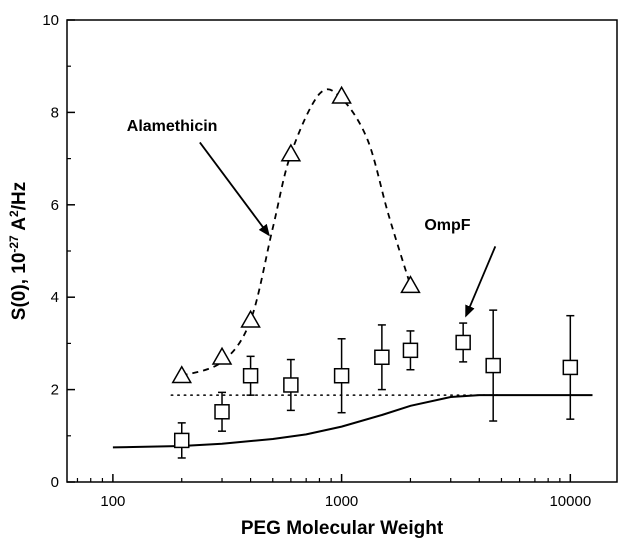 The image size is (633, 542). I want to click on y-axis-title-main: S(0), 10, so click(19, 287).